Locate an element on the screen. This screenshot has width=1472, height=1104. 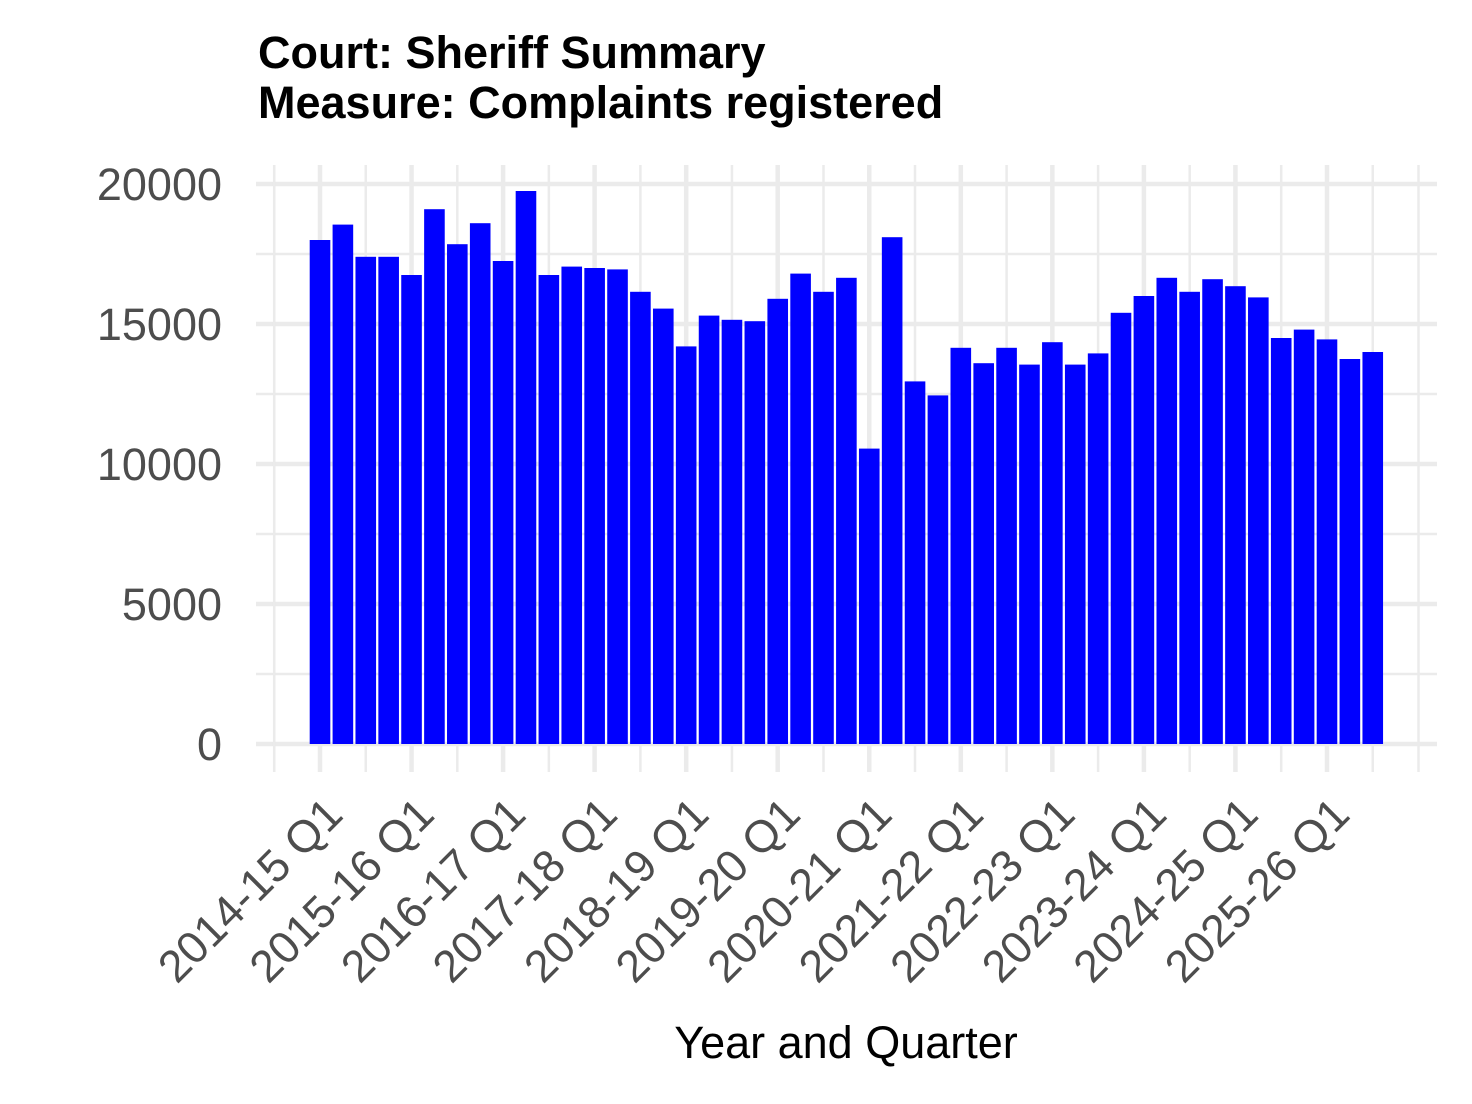
y-tick-label-0: 0 is located at coordinates (209, 744).